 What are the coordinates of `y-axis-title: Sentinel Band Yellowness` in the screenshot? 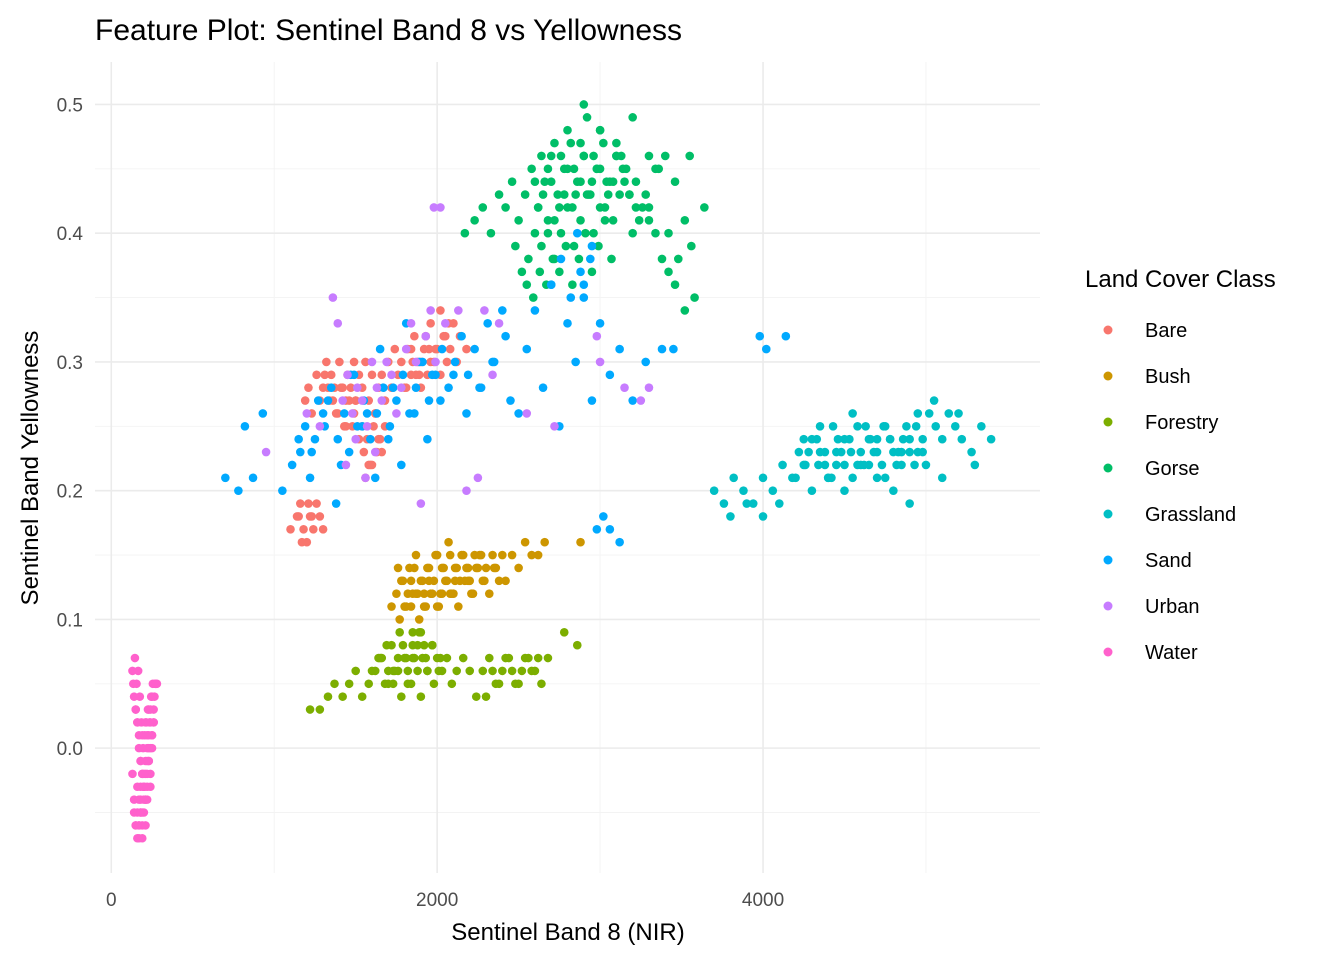 It's located at (30, 468).